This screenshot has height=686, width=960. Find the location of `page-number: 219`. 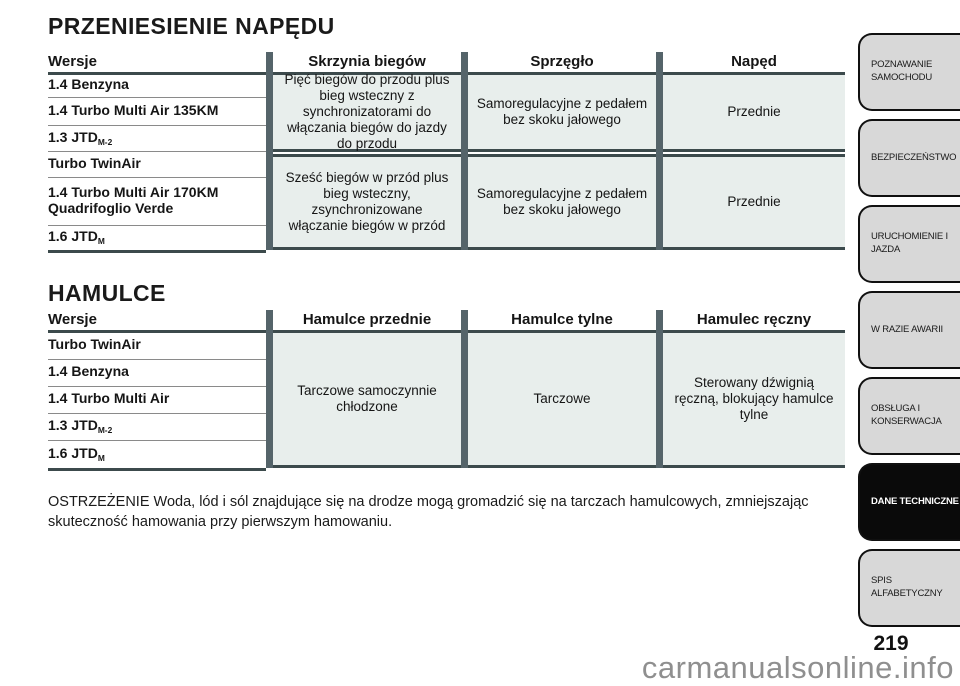

page-number: 219 is located at coordinates (891, 643).